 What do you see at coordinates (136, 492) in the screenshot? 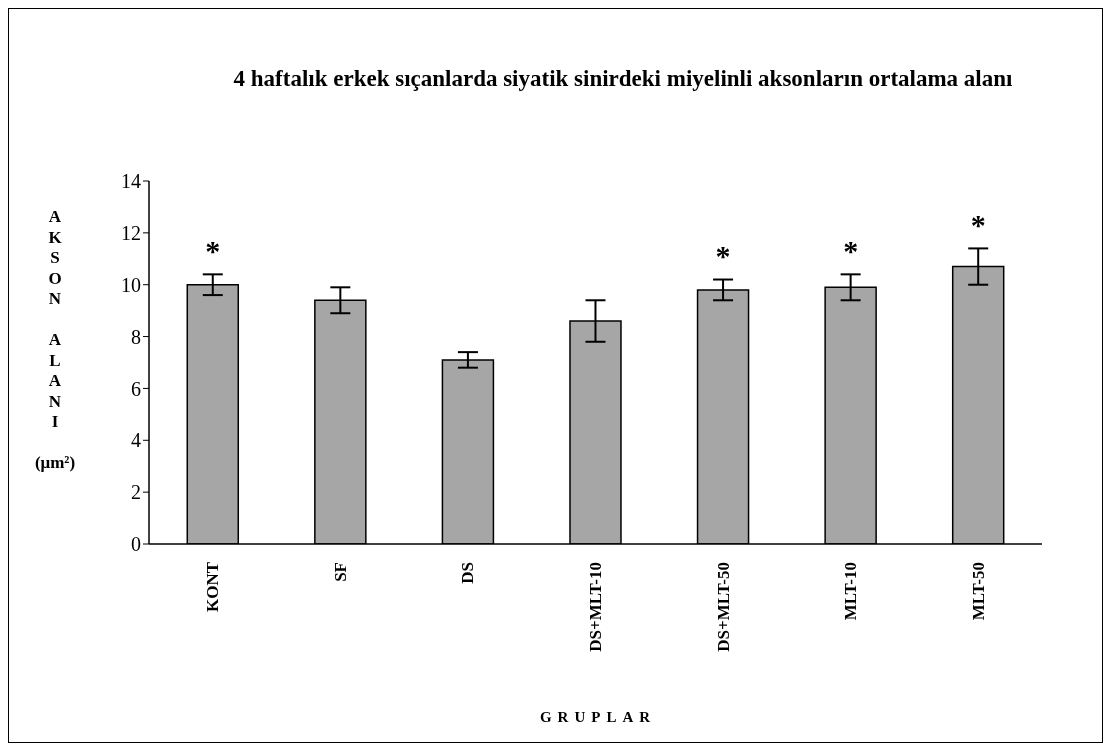
I see `y-tick-label: 2` at bounding box center [136, 492].